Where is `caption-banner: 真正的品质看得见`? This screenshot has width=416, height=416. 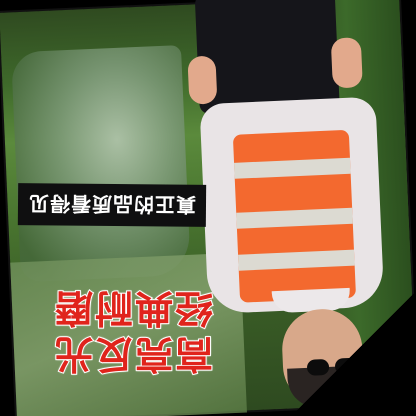 caption-banner: 真正的品质看得见 is located at coordinates (112, 205).